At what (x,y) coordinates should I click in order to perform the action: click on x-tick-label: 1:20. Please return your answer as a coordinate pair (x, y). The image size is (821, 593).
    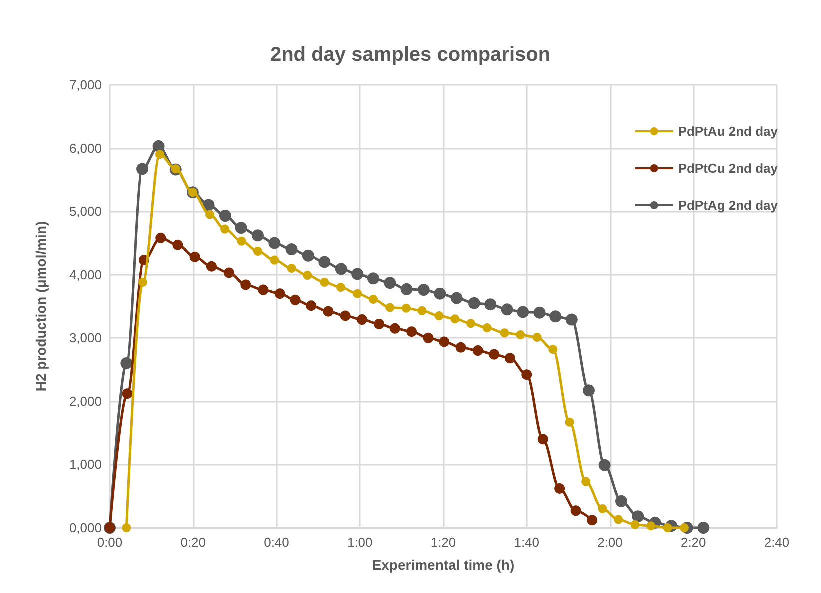
    Looking at the image, I should click on (443, 542).